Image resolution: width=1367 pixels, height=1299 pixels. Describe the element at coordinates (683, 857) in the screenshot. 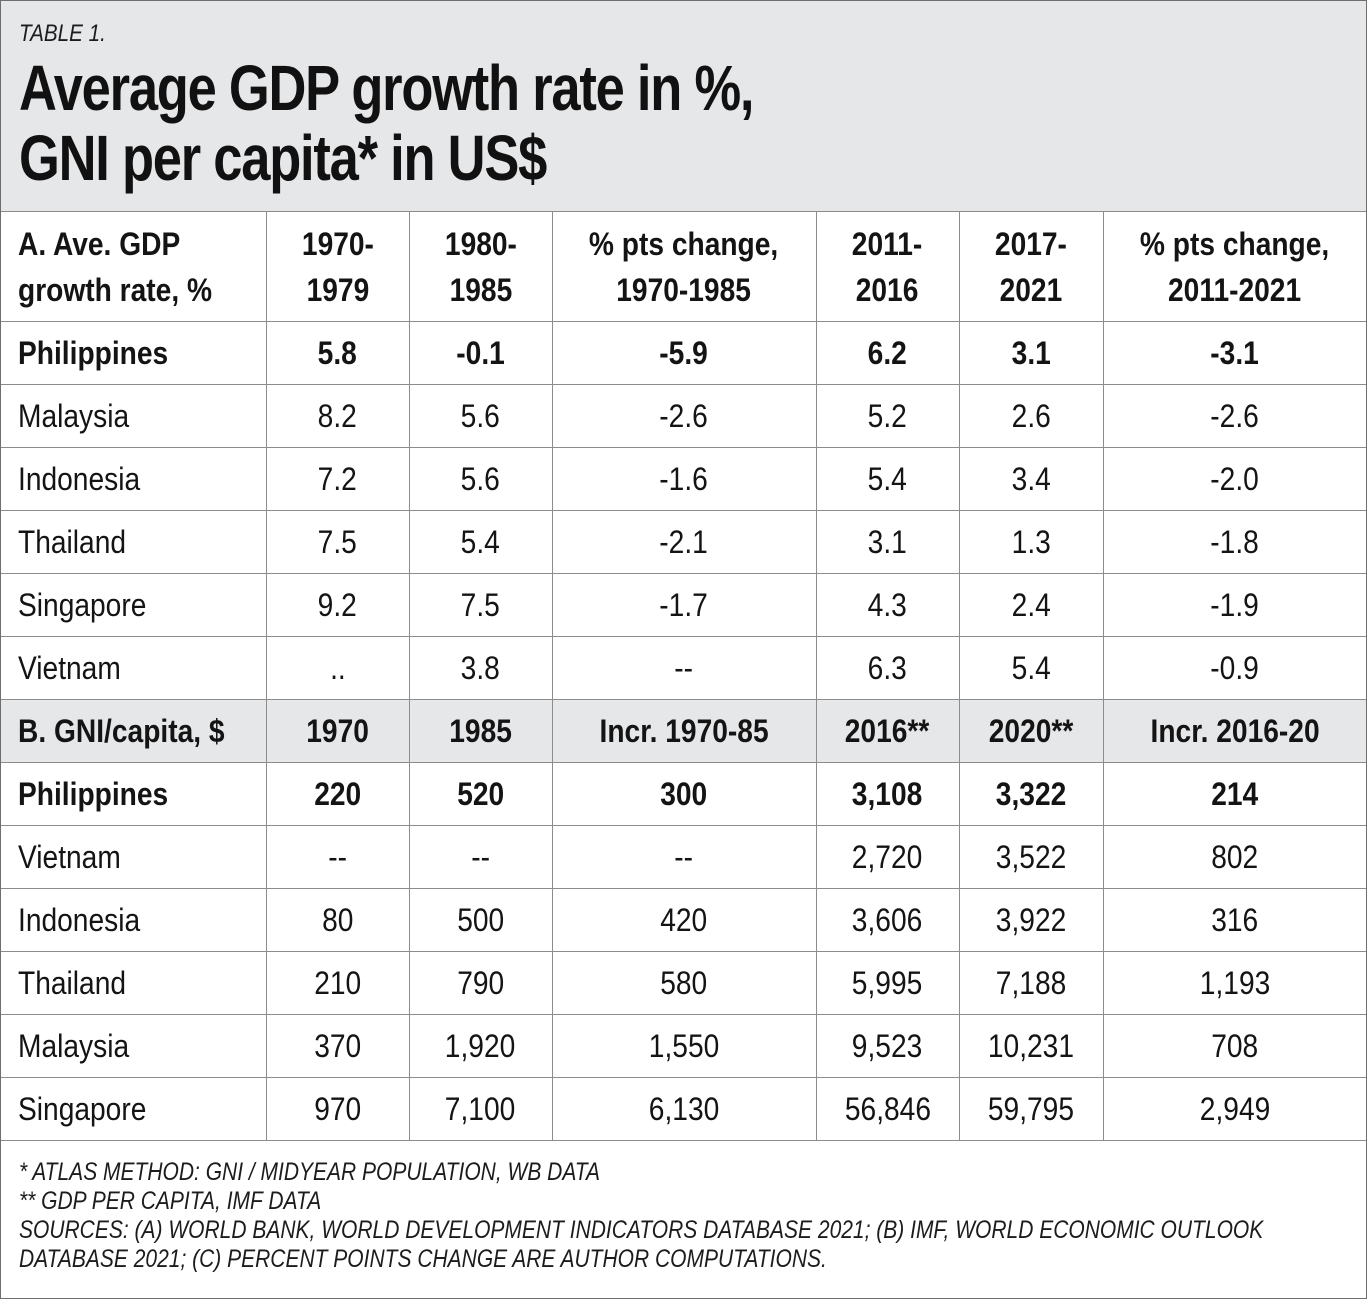

I see `table-row: Vietnam -- -- -- 2,720 3,522 802` at that location.